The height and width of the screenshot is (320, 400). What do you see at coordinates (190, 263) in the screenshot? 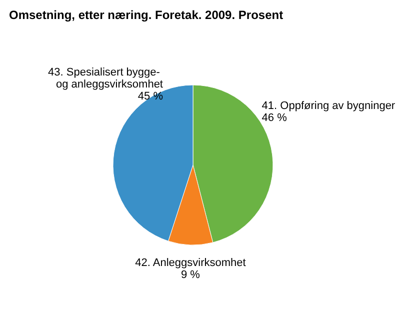
I see `slice-label: 42. Anleggsvirksomhet` at bounding box center [190, 263].